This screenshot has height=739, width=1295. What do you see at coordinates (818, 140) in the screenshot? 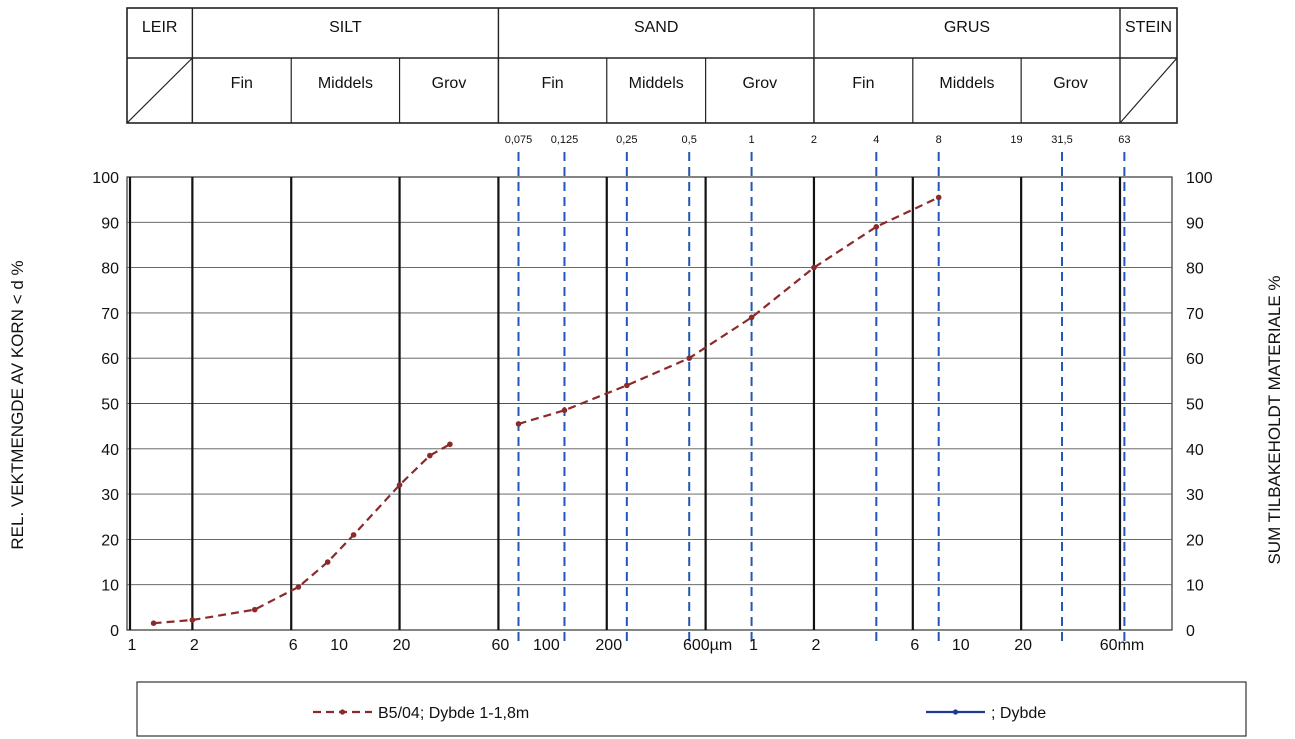
I see `sieve-labels: 0,075 0,125 0,25 0,5 1 2 4 8 19 31,5 63` at bounding box center [818, 140].